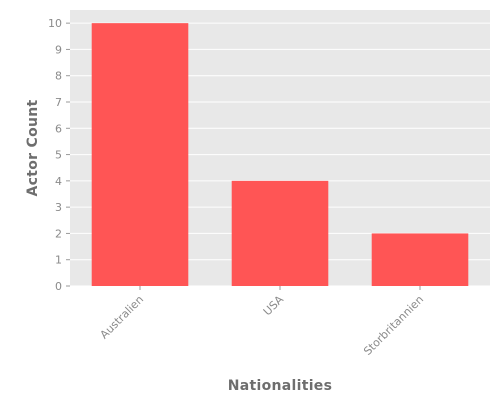 The height and width of the screenshot is (400, 500). Describe the element at coordinates (262, 322) in the screenshot. I see `x-axis-ticks: Australien USA Storbritannien` at that location.